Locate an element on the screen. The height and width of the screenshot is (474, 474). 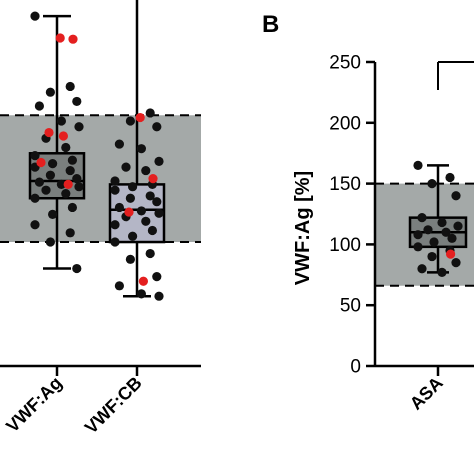
y-tick-label: 0 is located at coordinates (355, 367).